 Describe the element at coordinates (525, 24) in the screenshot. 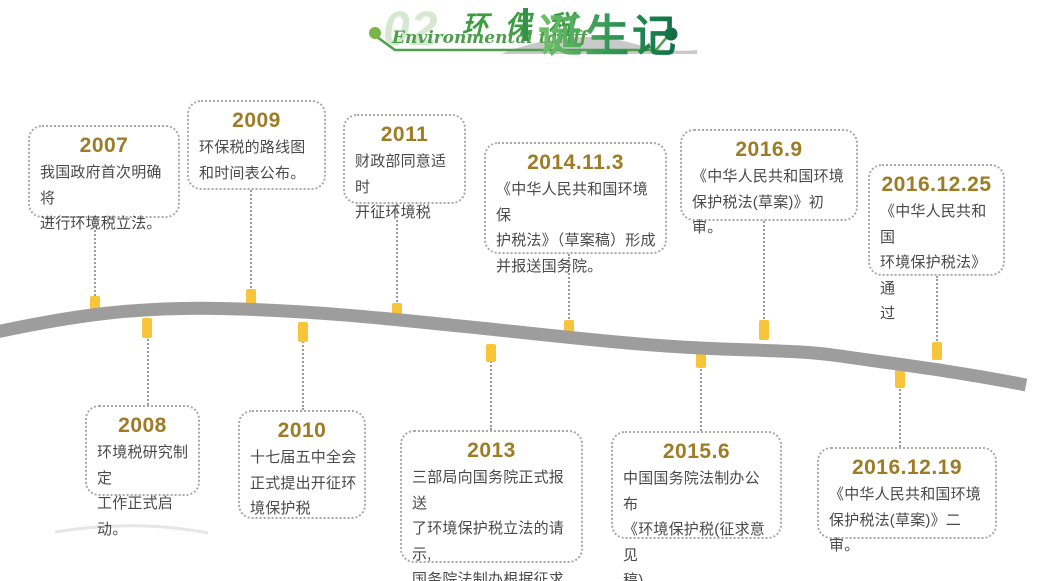

I see `header-divider-bar` at that location.